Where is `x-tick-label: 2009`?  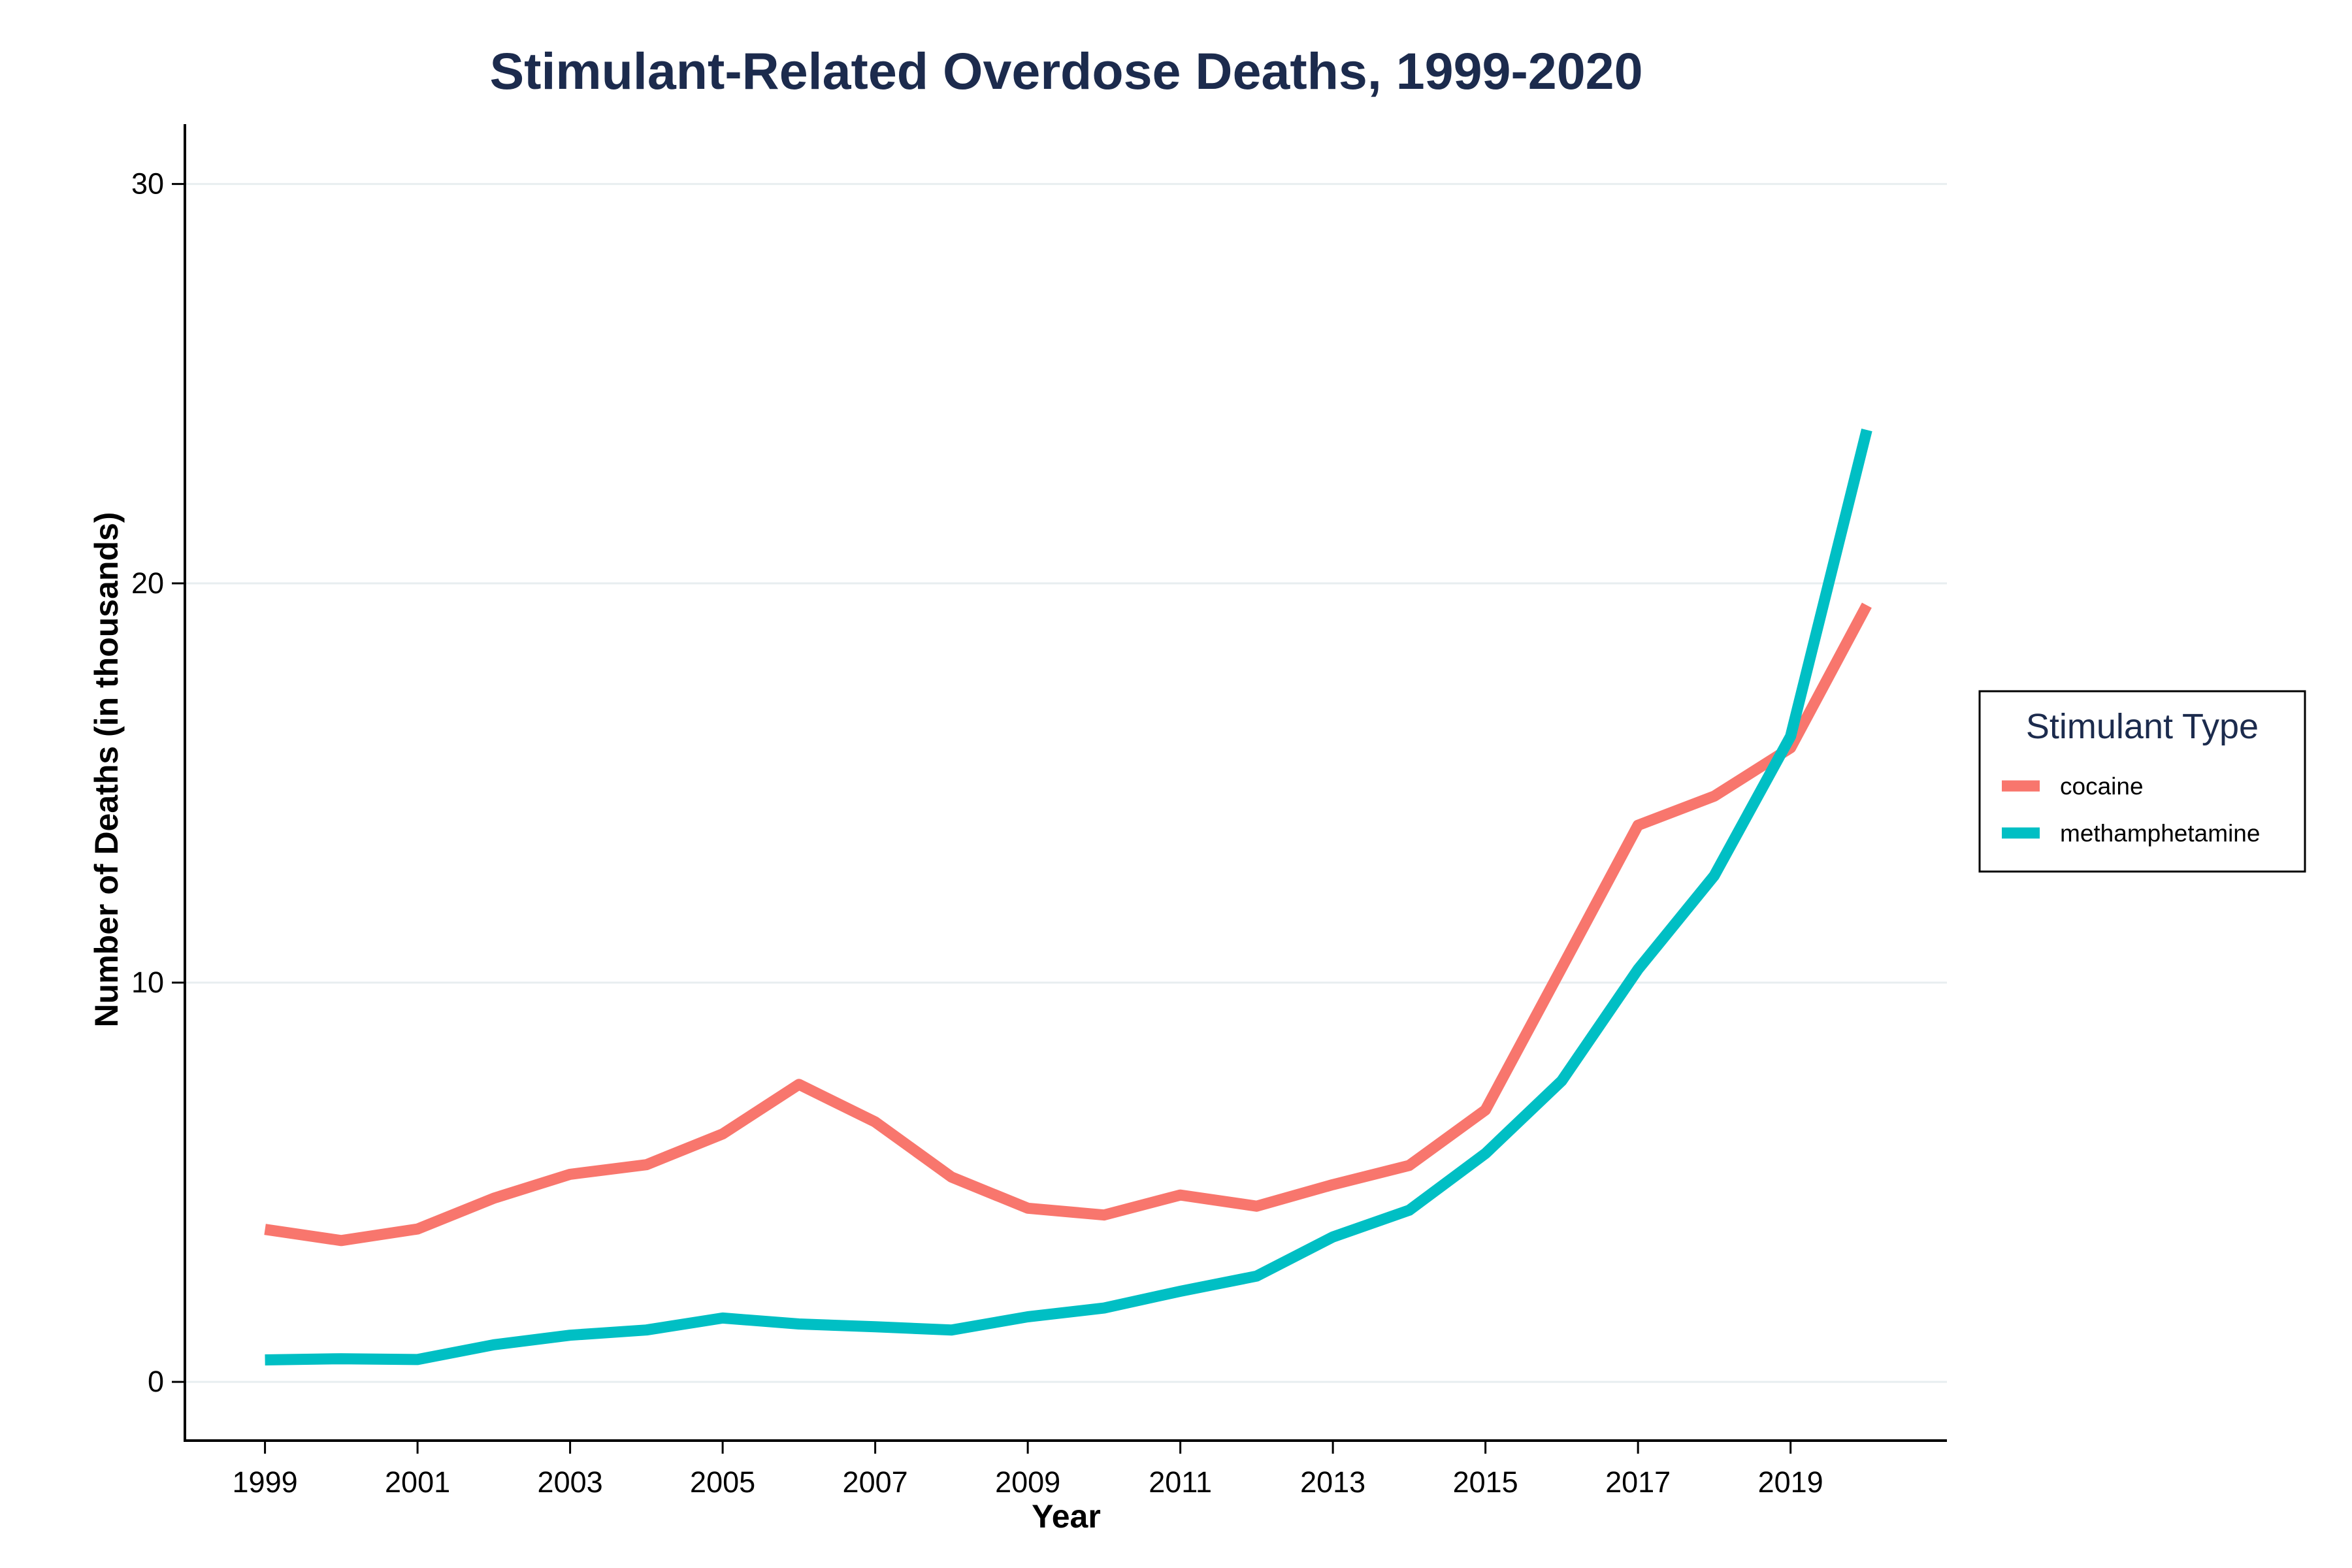
x-tick-label: 2009 is located at coordinates (1027, 1482).